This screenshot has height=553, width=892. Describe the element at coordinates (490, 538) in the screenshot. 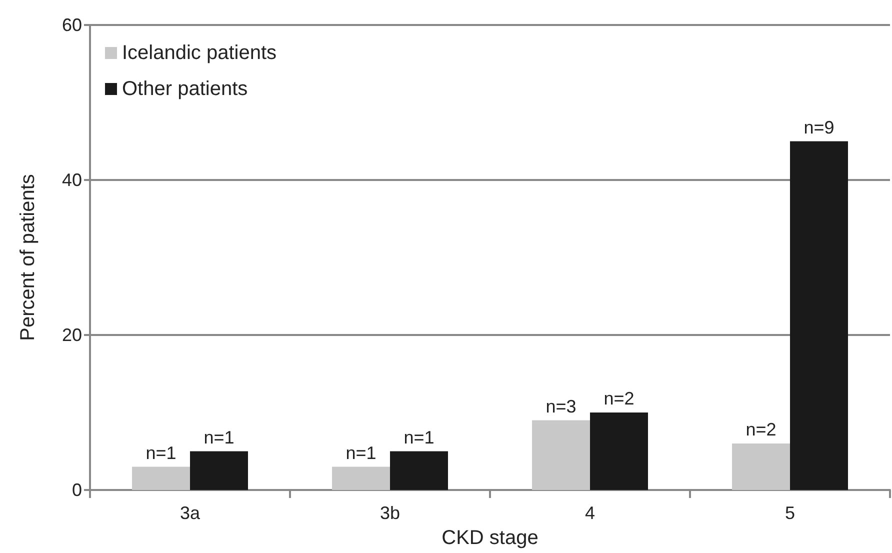

I see `x-axis-title: CKD stage` at that location.